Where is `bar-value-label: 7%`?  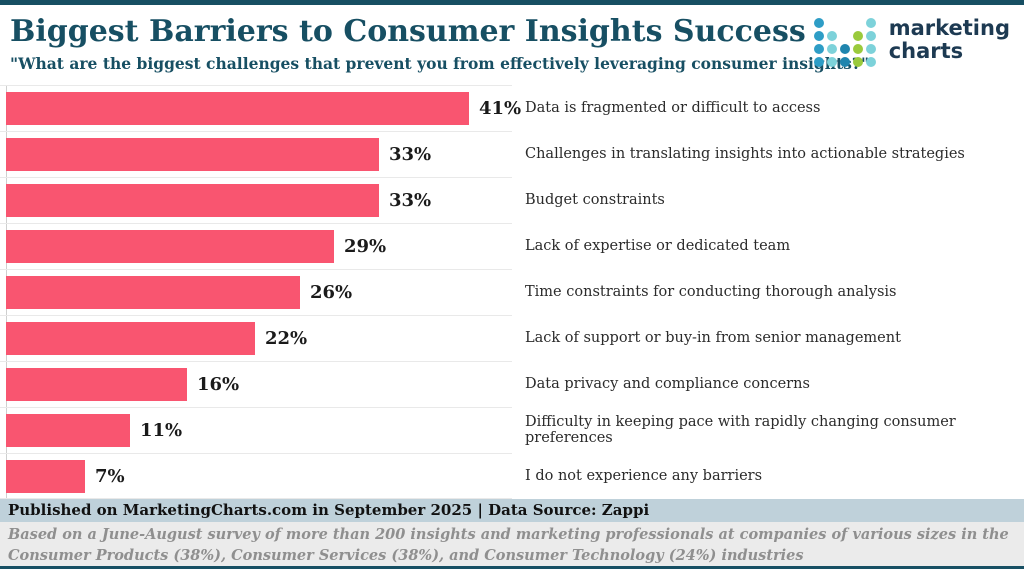
bar-value-label: 7% is located at coordinates (110, 476).